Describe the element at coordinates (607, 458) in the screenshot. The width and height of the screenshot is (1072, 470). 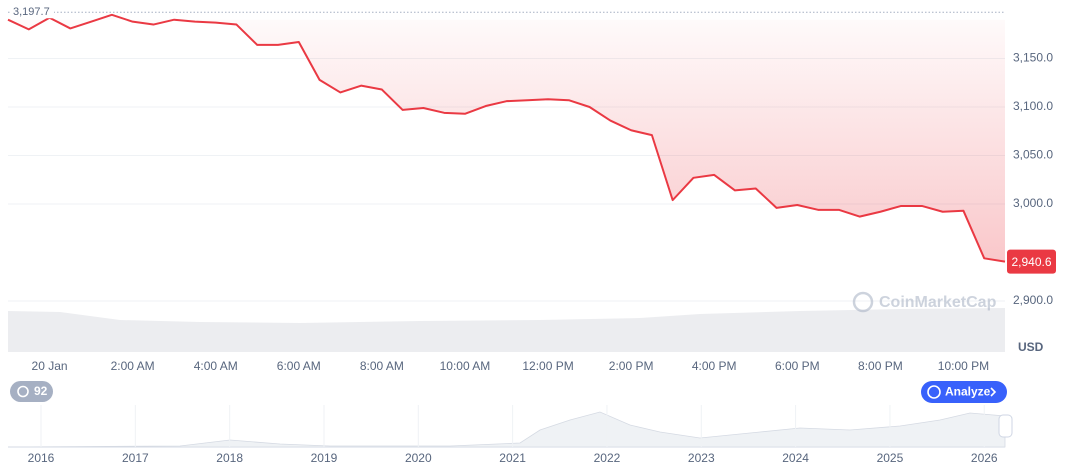
I see `navigator-tick-label: 2022` at that location.